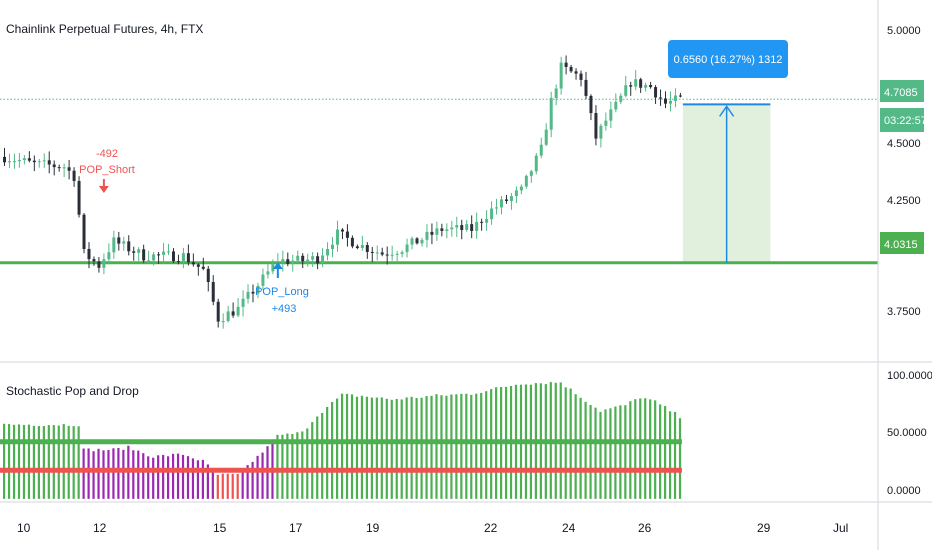 This screenshot has height=555, width=932. What do you see at coordinates (24, 528) in the screenshot?
I see `time-tick-label: 10` at bounding box center [24, 528].